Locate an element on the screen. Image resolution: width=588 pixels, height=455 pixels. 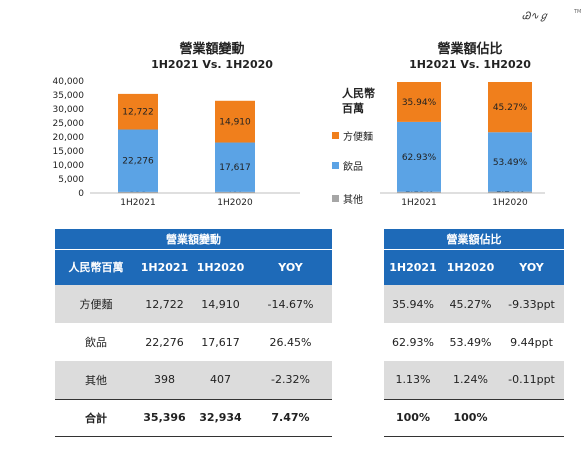
cell-value: 398 is located at coordinates (164, 380).